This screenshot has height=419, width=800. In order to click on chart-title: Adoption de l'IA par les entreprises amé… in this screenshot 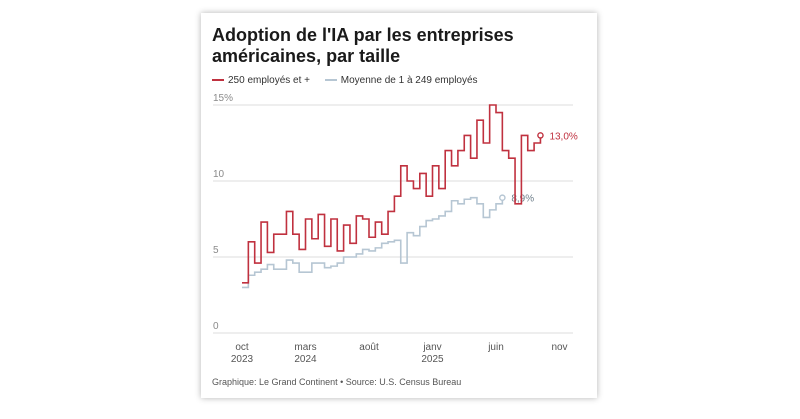, I will do `click(363, 45)`.